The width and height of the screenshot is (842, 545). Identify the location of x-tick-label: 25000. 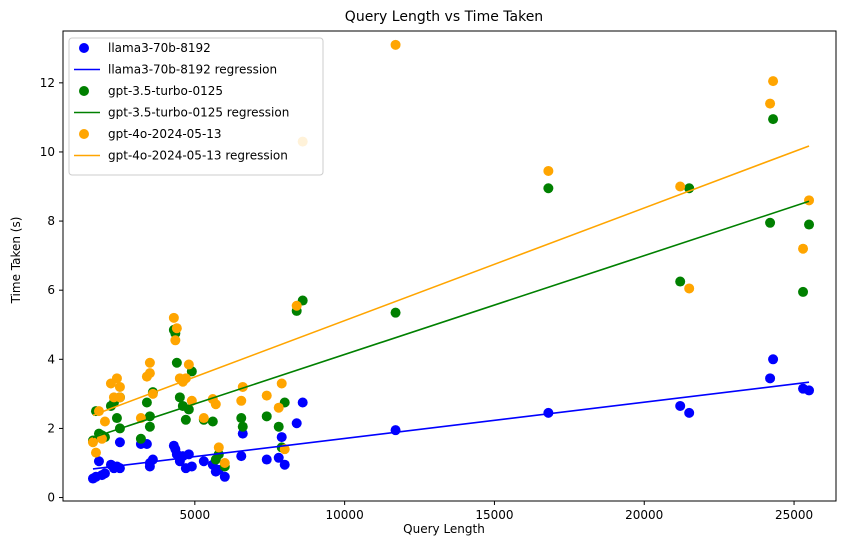
(794, 515).